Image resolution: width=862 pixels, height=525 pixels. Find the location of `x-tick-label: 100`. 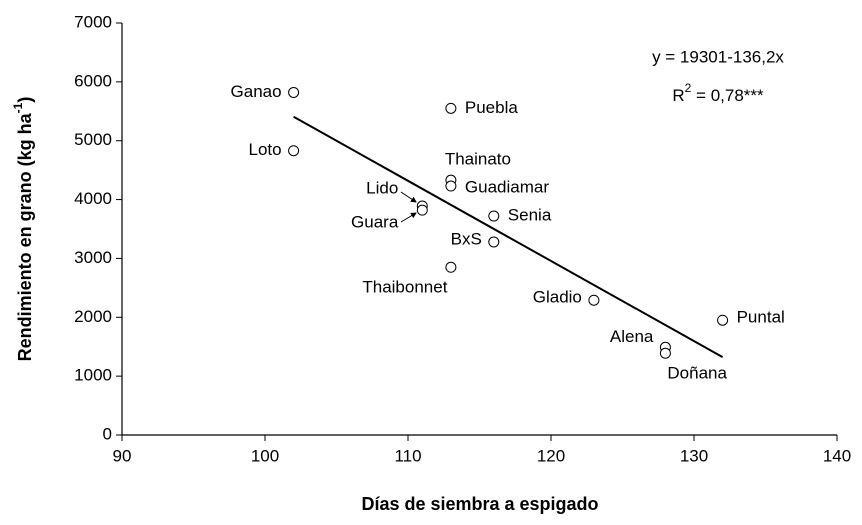

x-tick-label: 100 is located at coordinates (265, 455).